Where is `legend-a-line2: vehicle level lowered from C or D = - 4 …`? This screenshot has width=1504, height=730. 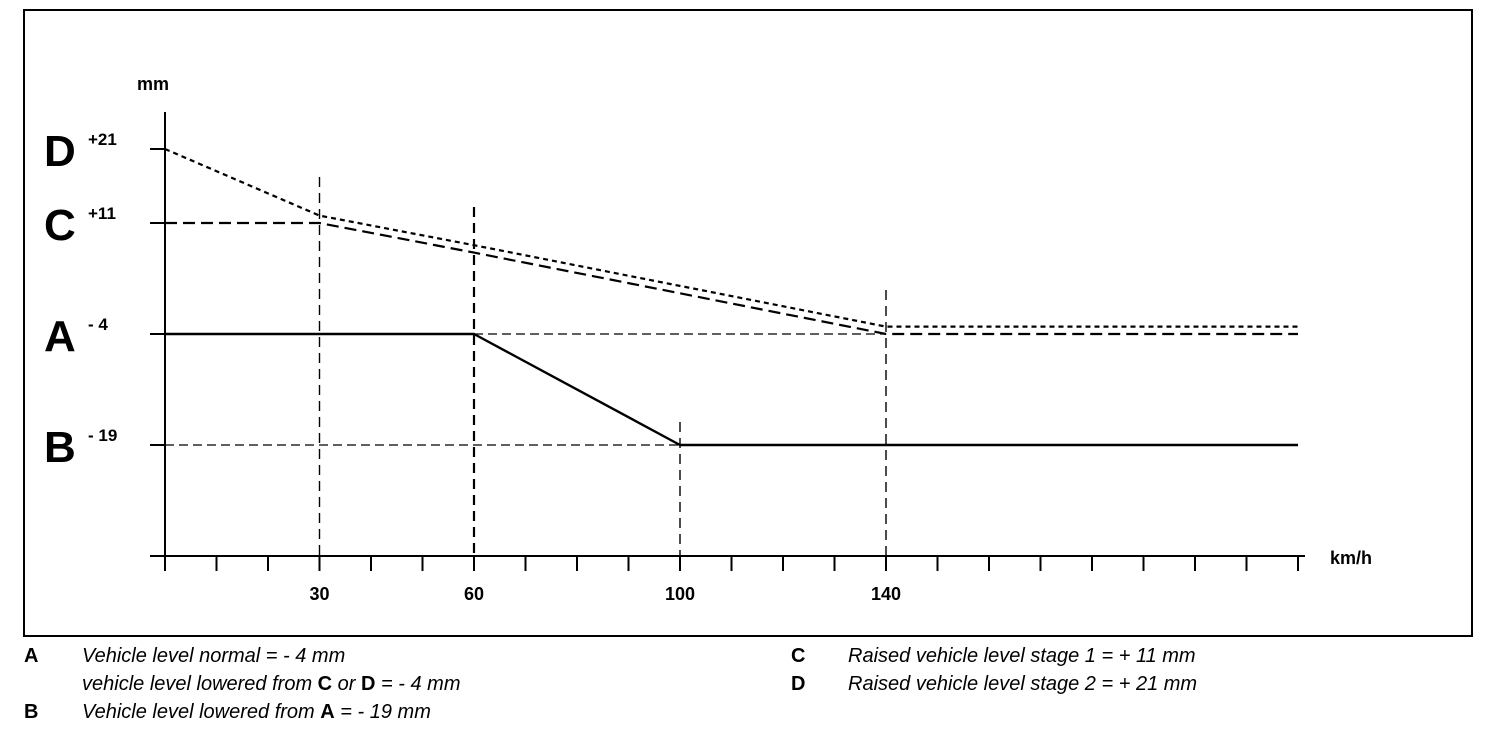
legend-a-line2: vehicle level lowered from C or D = - 4 … is located at coordinates (271, 684).